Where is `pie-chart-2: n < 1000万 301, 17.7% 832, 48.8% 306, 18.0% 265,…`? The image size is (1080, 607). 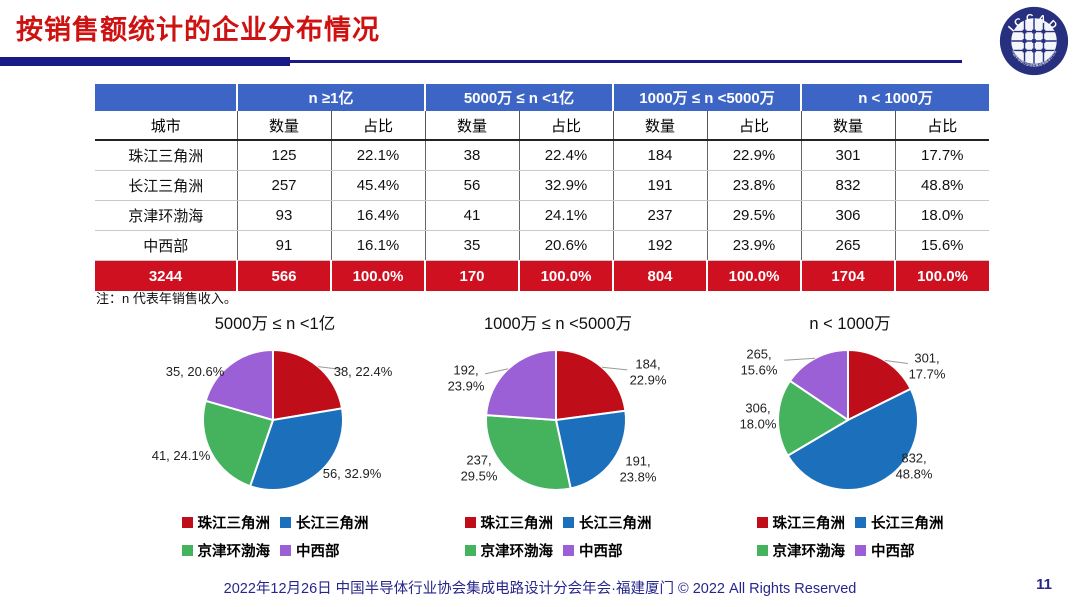 pie-chart-2: n < 1000万 301, 17.7% 832, 48.8% 306, 18.0% 265,… is located at coordinates (850, 435).